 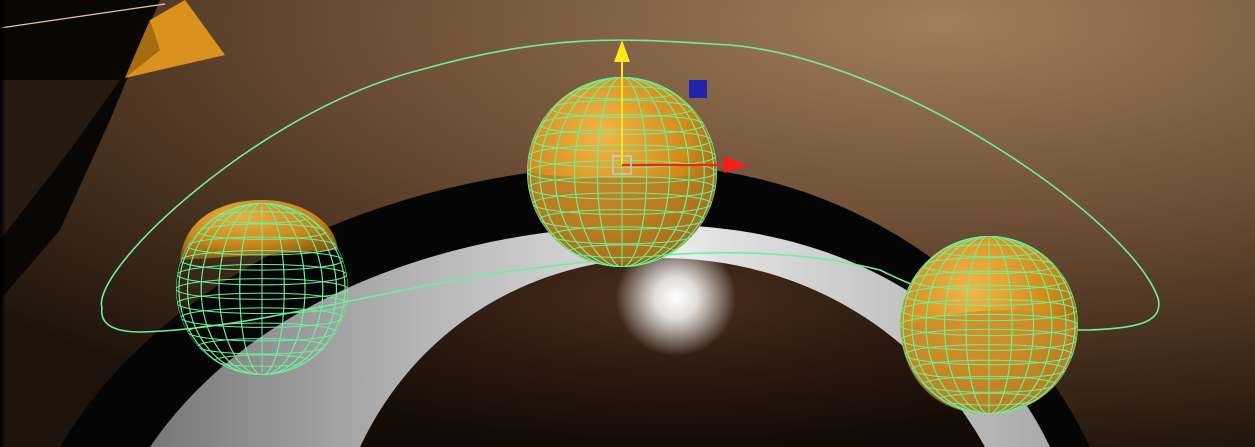 What do you see at coordinates (60, 160) in the screenshot?
I see `shadow-gradient` at bounding box center [60, 160].